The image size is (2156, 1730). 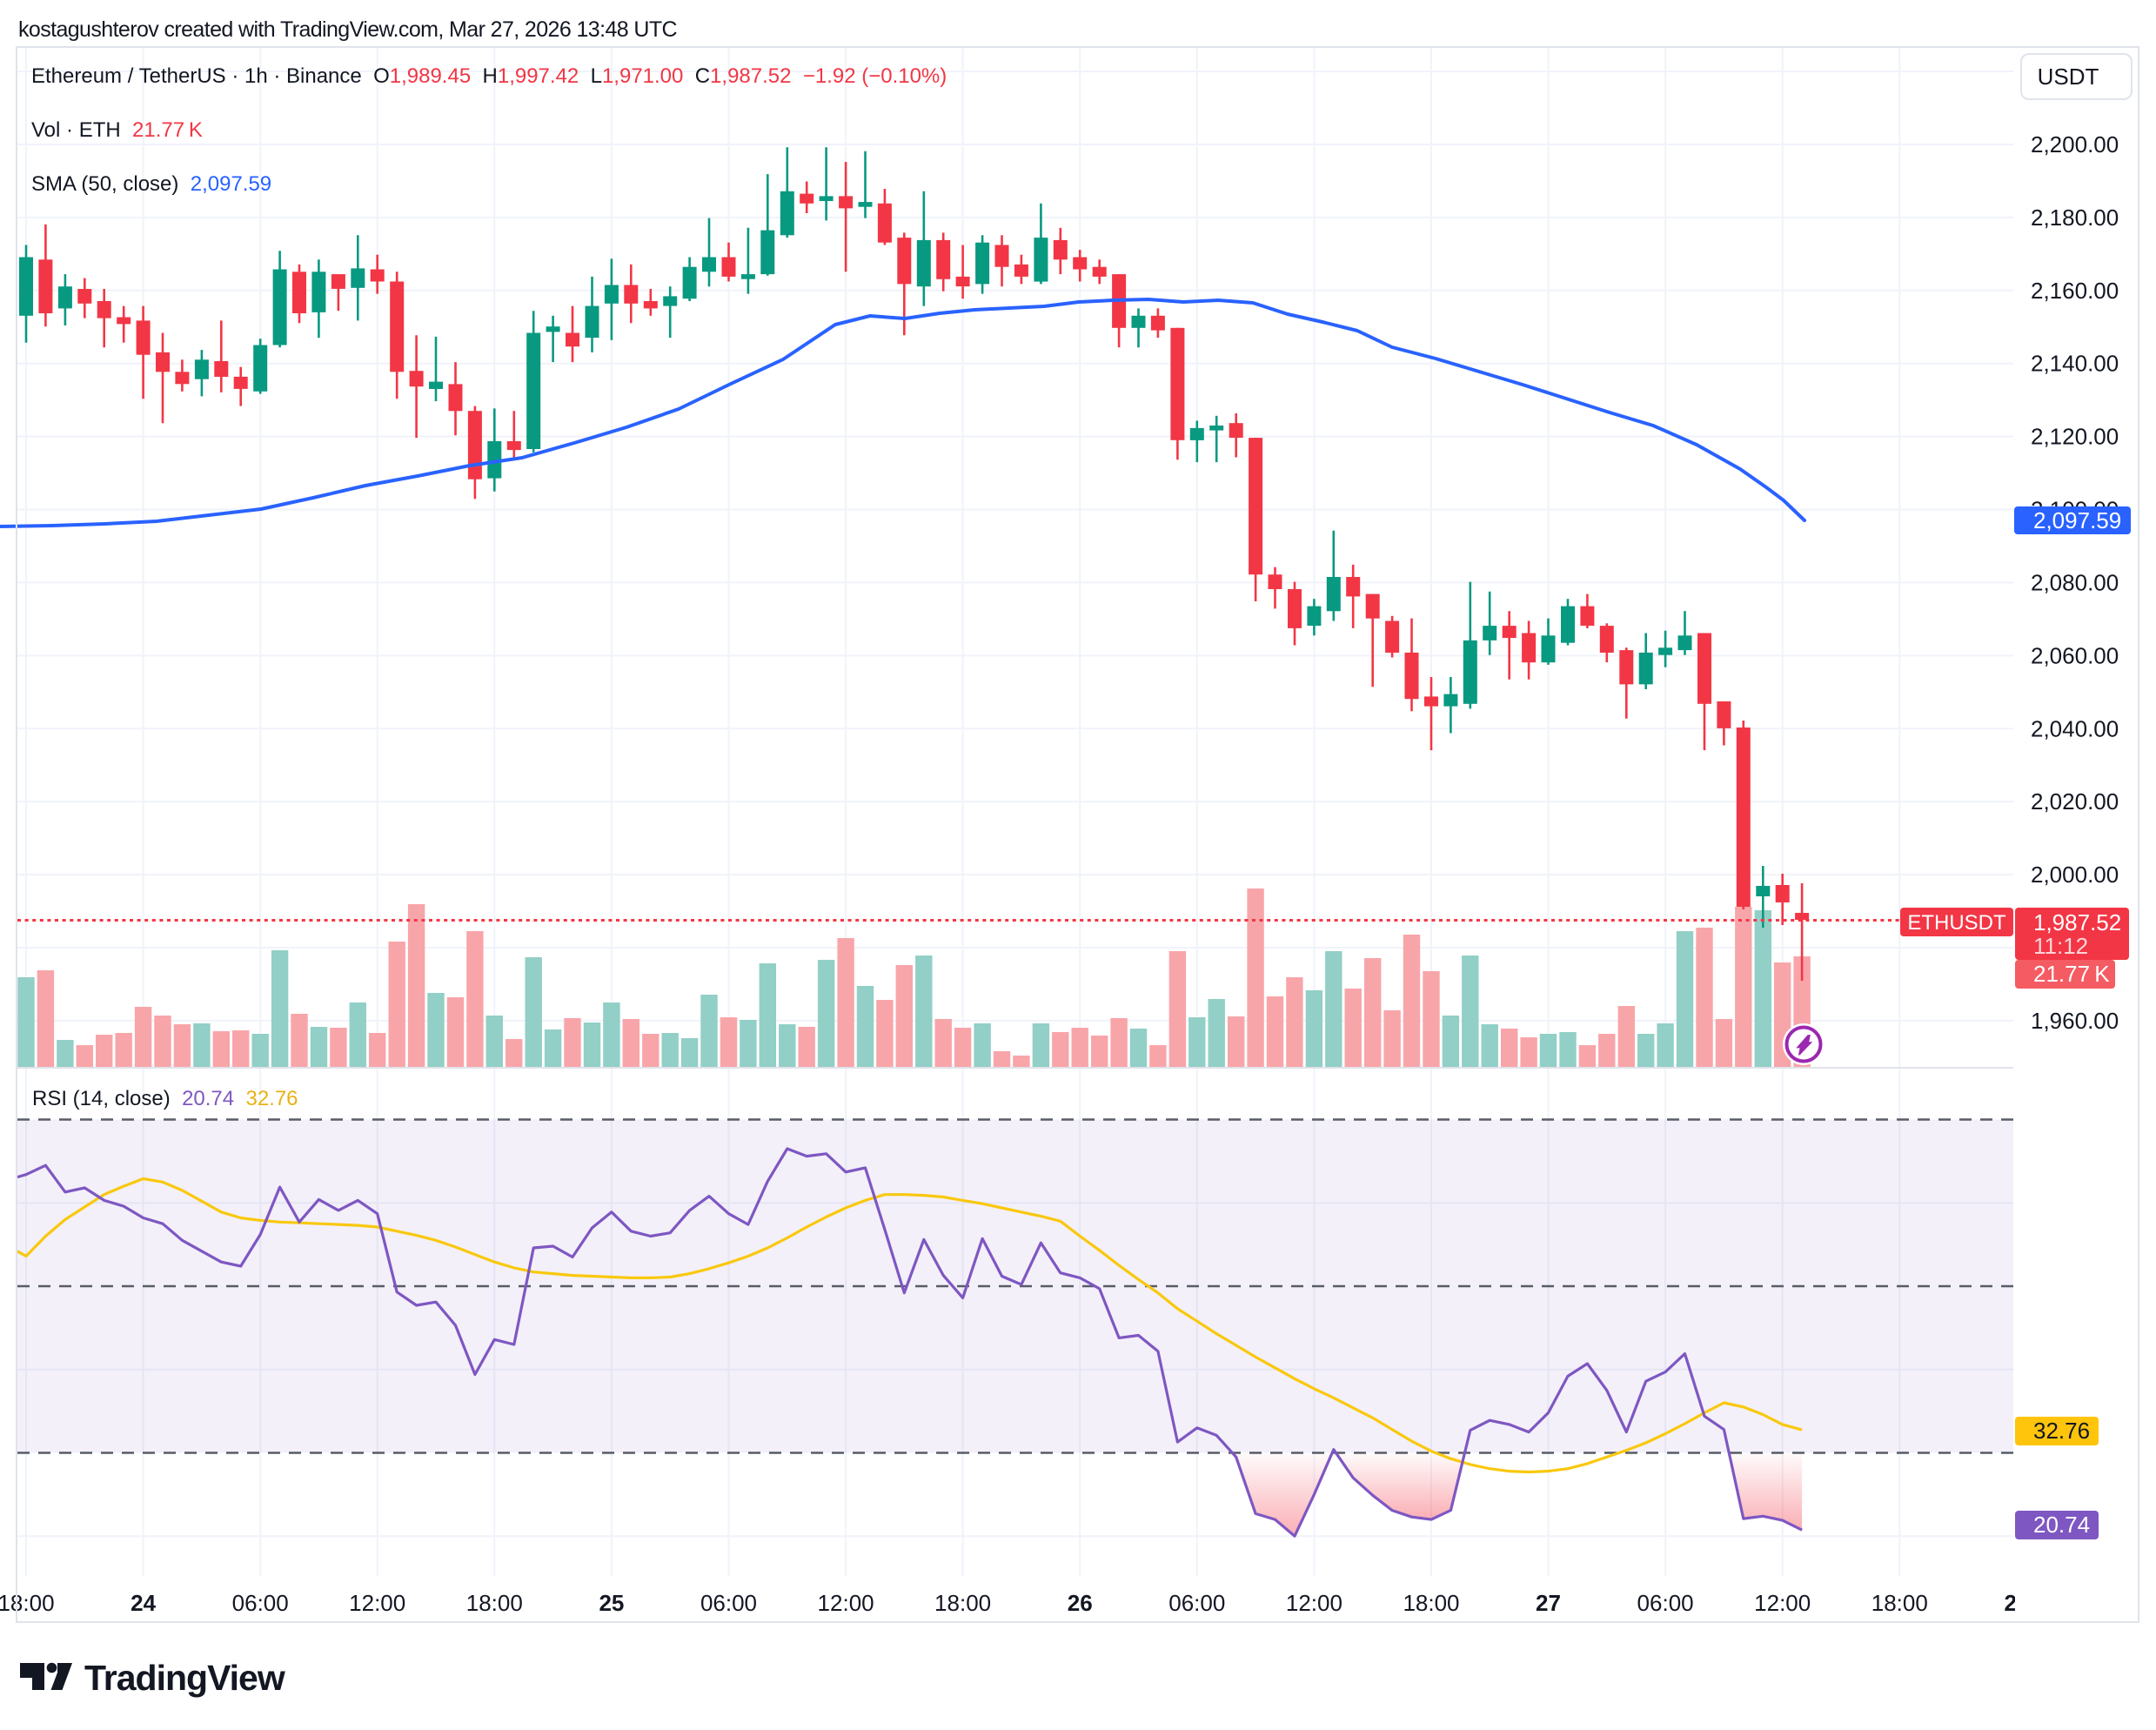 What do you see at coordinates (2016, 1603) in the screenshot?
I see `svg-text: 28` at bounding box center [2016, 1603].